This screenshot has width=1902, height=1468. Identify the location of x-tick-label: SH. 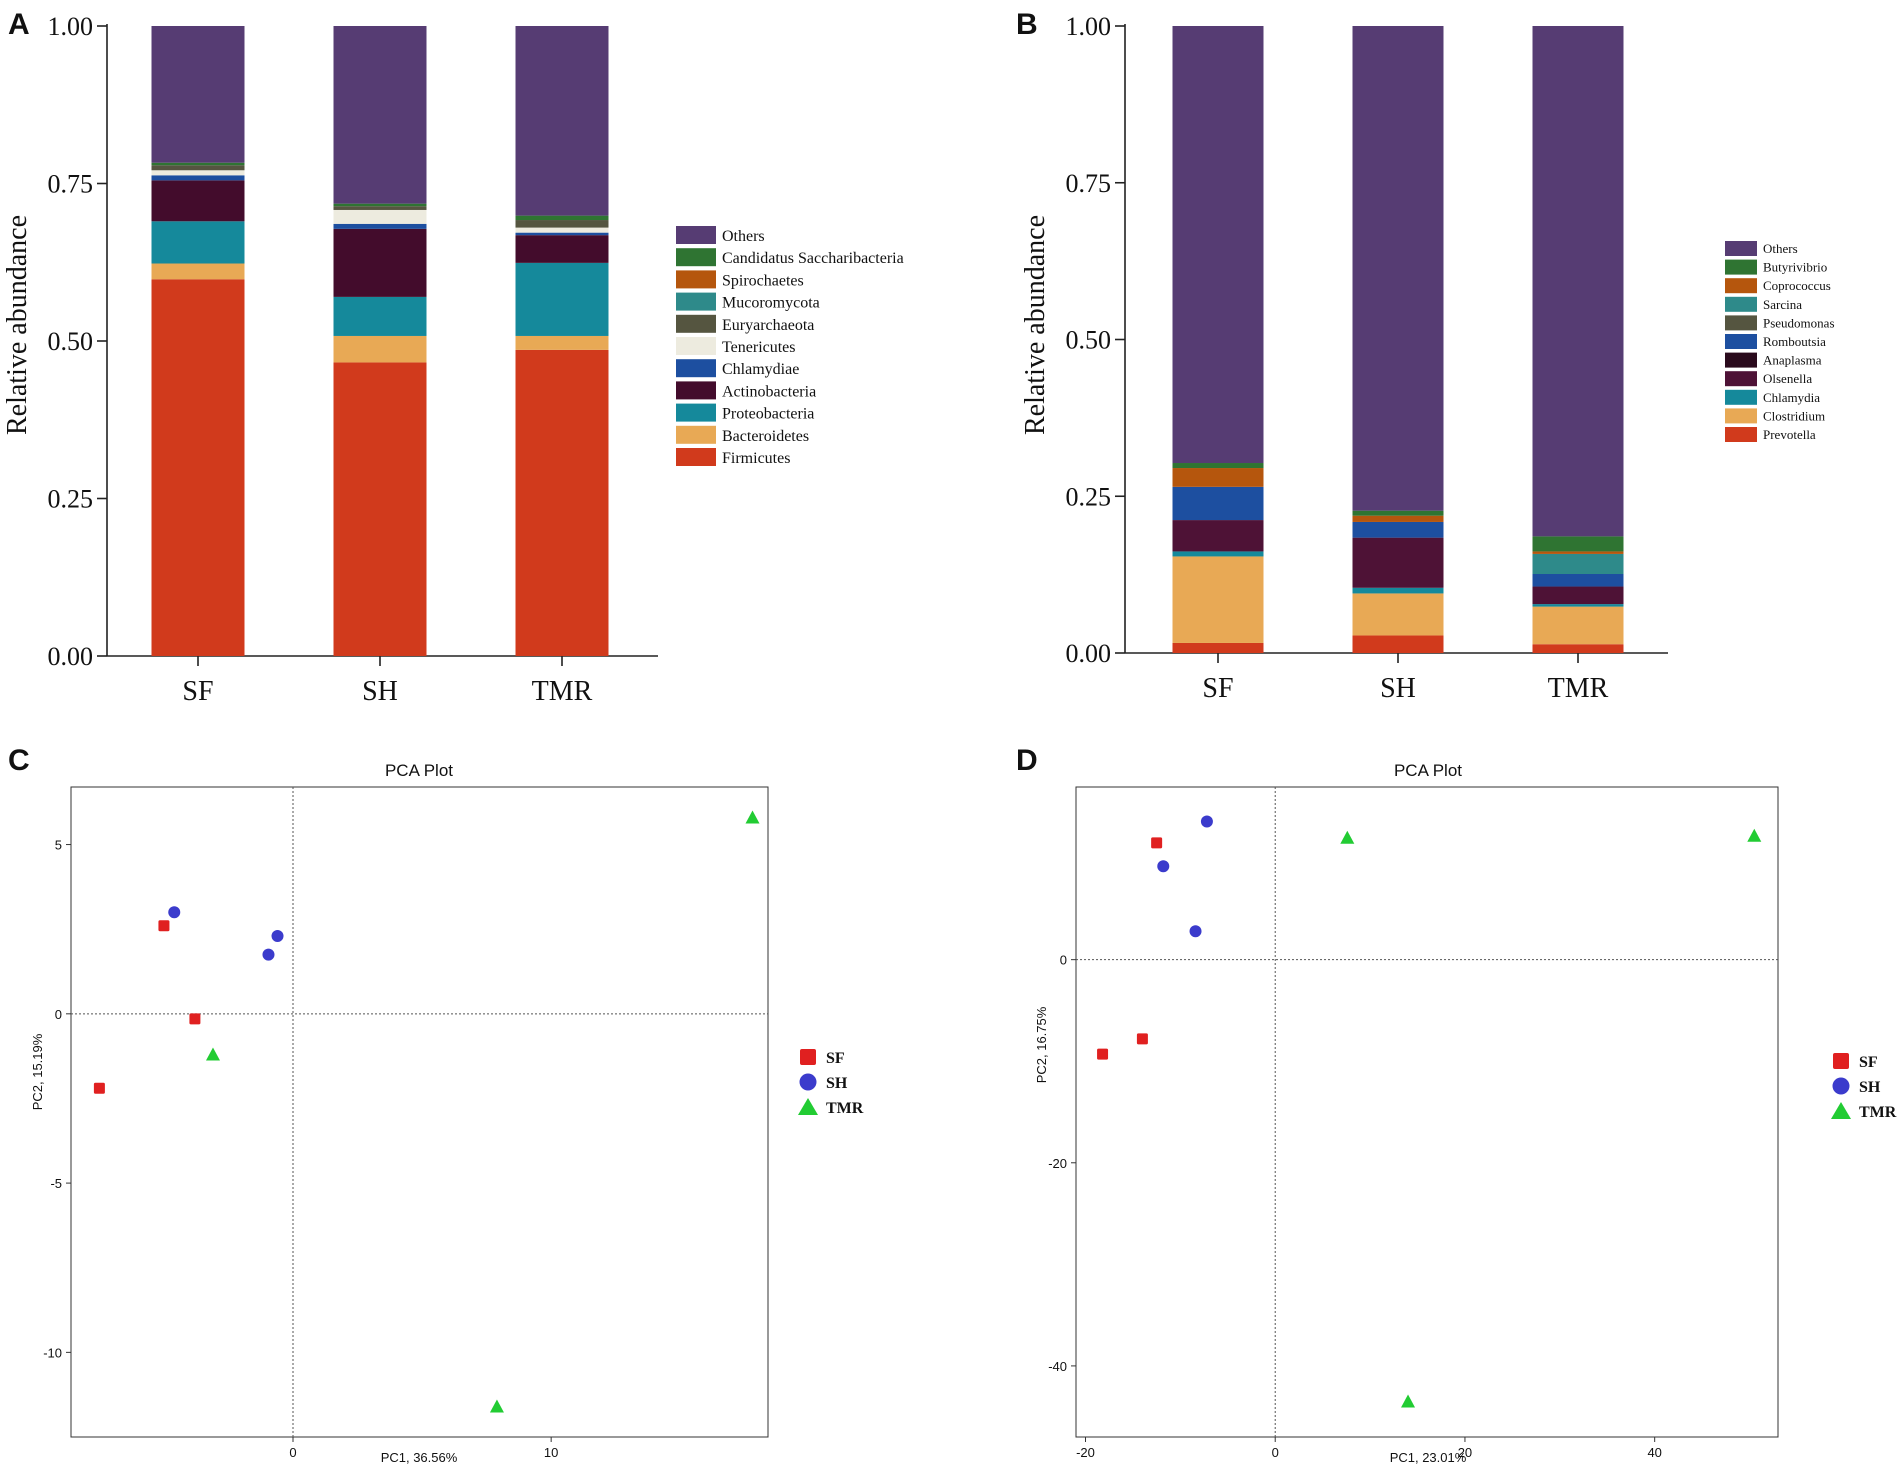
(1398, 688).